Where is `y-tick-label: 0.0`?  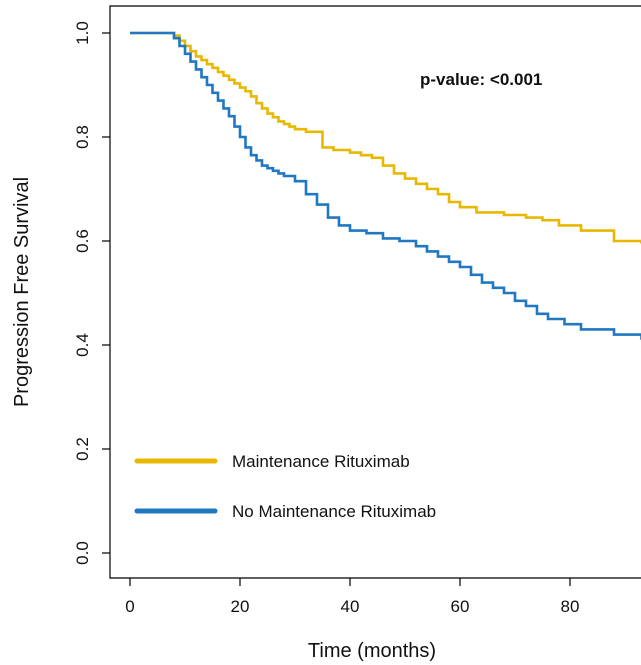 y-tick-label: 0.0 is located at coordinates (82, 553).